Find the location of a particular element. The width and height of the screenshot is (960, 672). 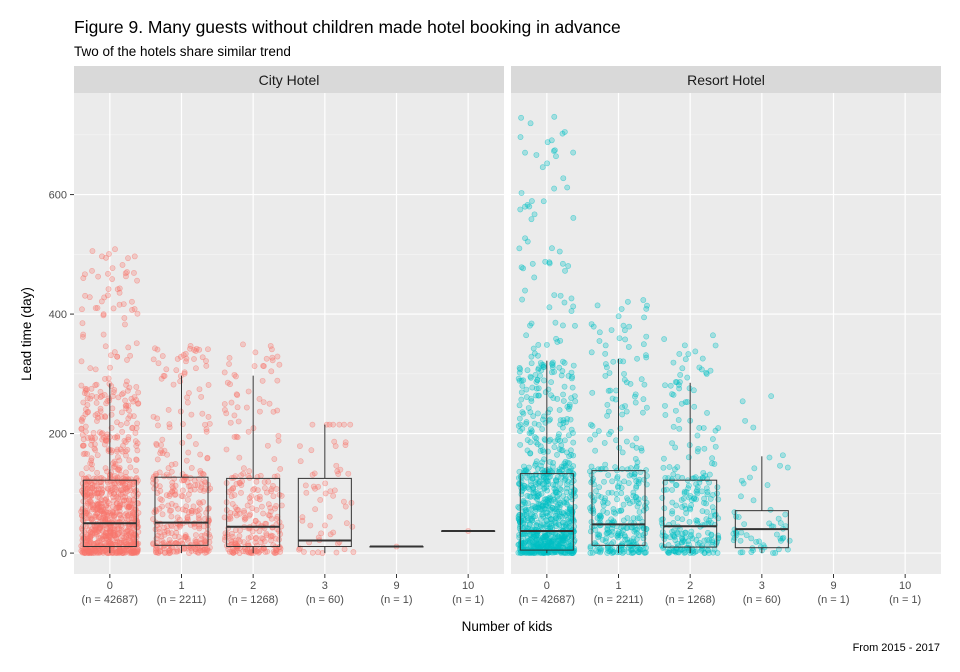

y-tick-label: 600 is located at coordinates (58, 196).